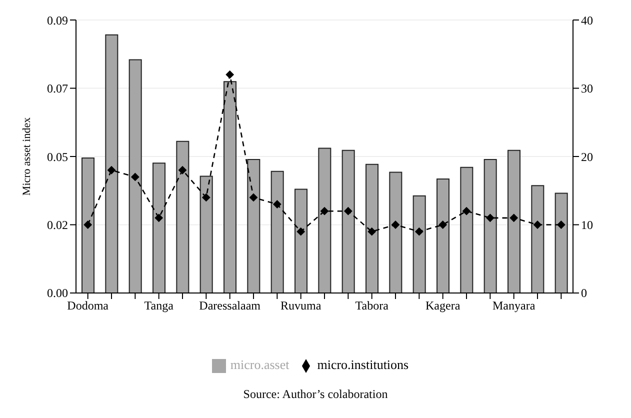 This screenshot has width=631, height=418. What do you see at coordinates (514, 305) in the screenshot?
I see `x-tick-label: Manyara` at bounding box center [514, 305].